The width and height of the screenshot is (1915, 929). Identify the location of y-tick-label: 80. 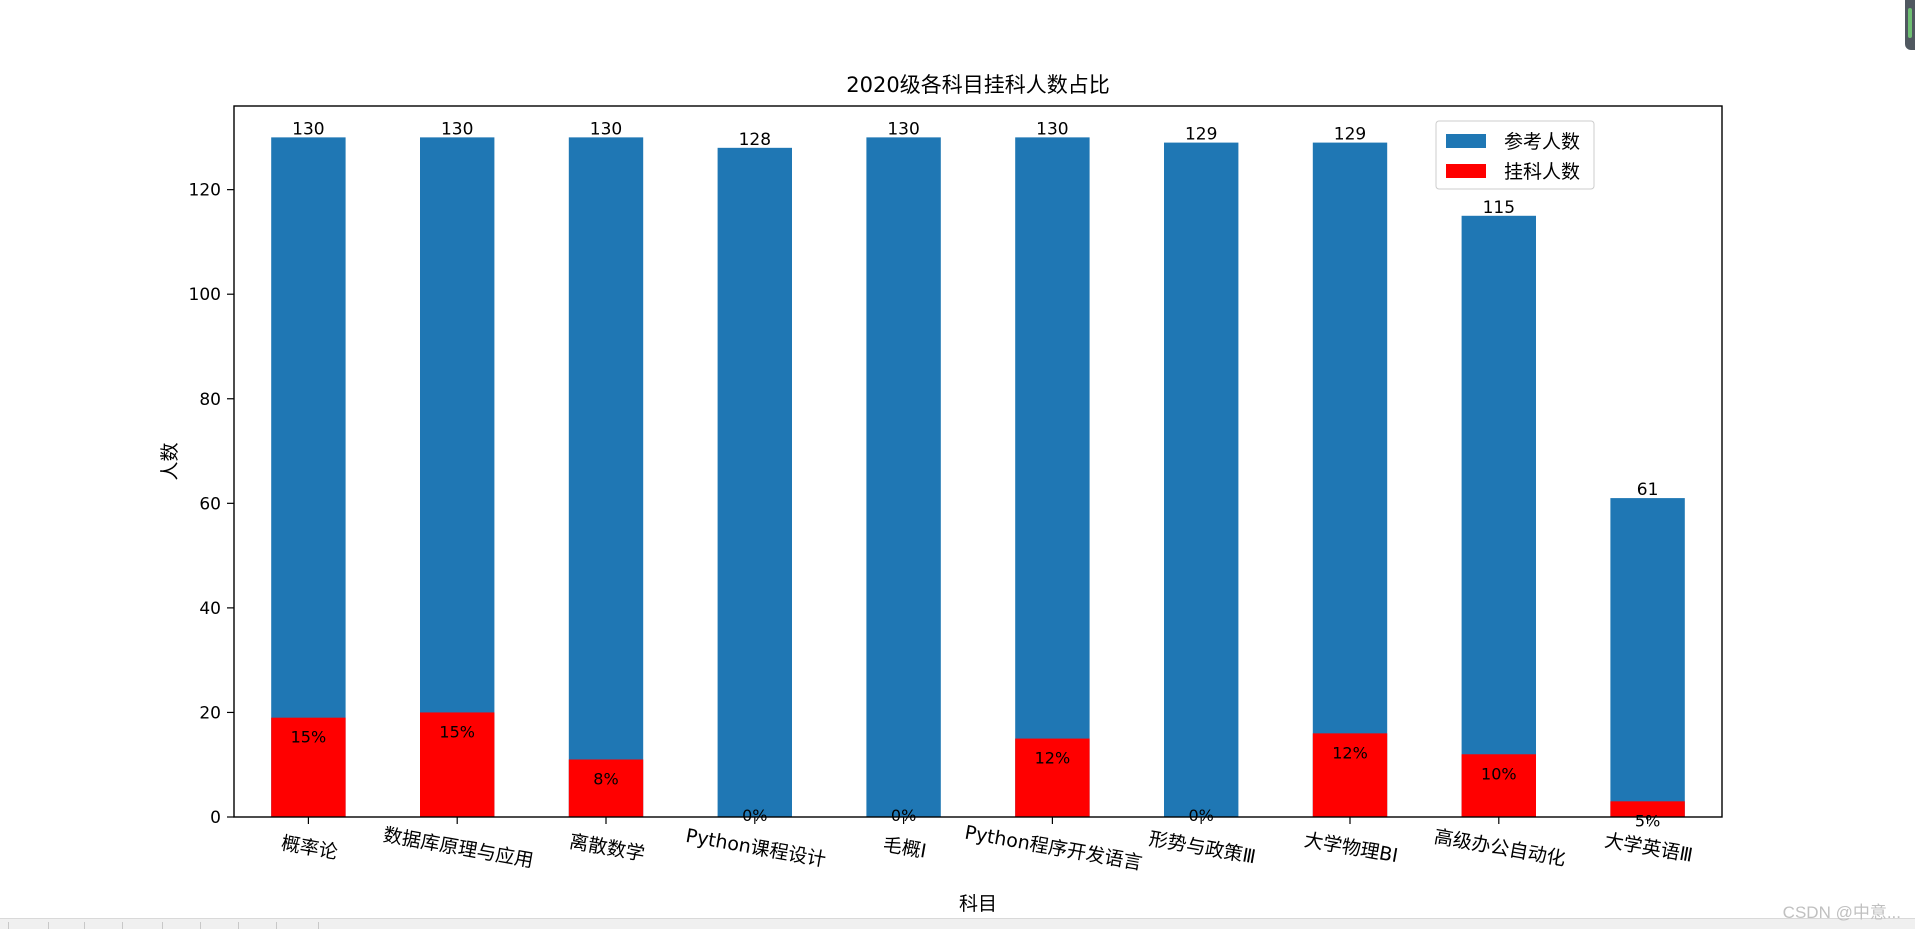
(210, 400).